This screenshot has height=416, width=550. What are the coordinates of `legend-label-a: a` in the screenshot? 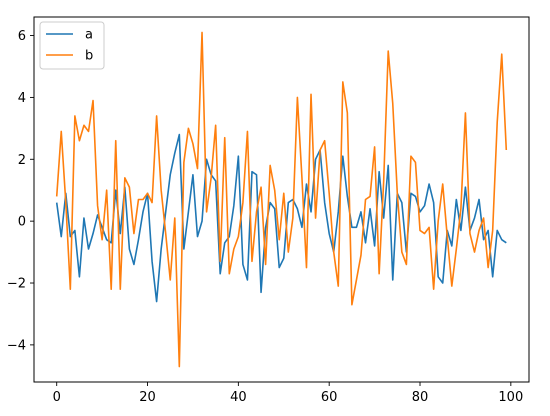 It's located at (89, 35).